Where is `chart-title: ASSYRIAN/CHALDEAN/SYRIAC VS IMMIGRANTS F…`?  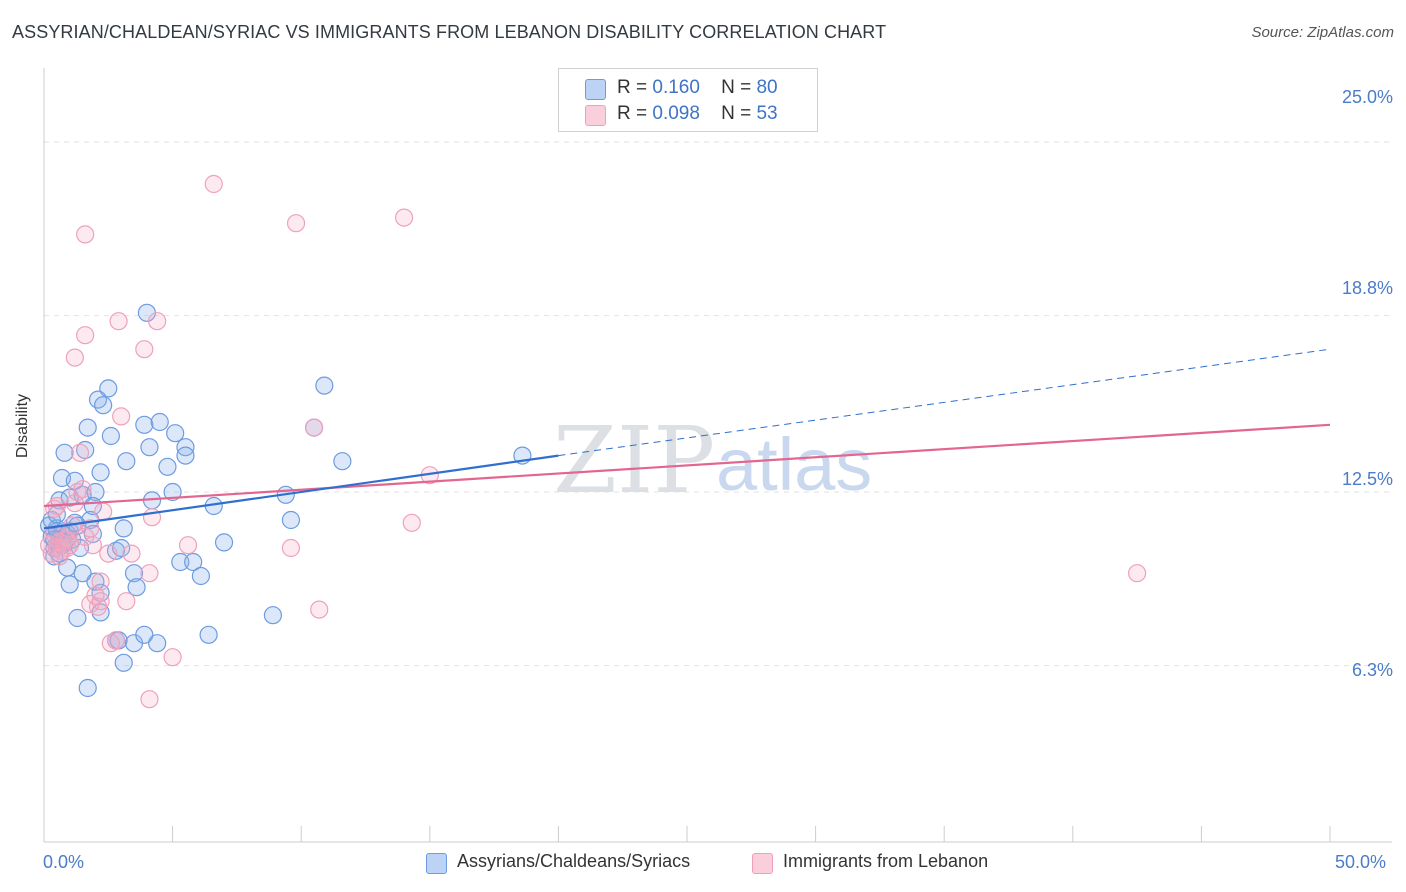
chart-title: ASSYRIAN/CHALDEAN/SYRIAC VS IMMIGRANTS F… is located at coordinates (449, 32).